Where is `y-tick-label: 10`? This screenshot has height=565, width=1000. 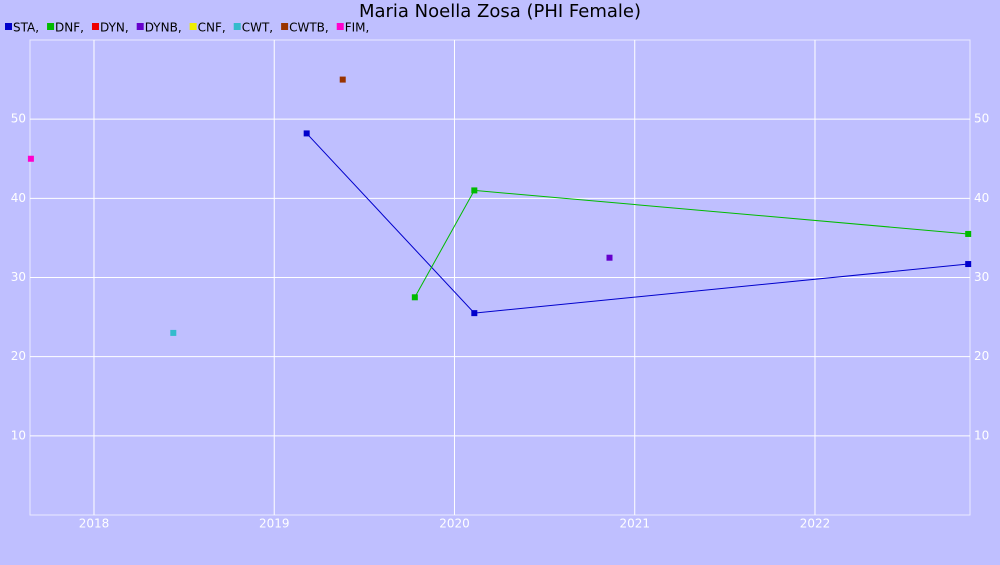 y-tick-label: 10 is located at coordinates (18, 435).